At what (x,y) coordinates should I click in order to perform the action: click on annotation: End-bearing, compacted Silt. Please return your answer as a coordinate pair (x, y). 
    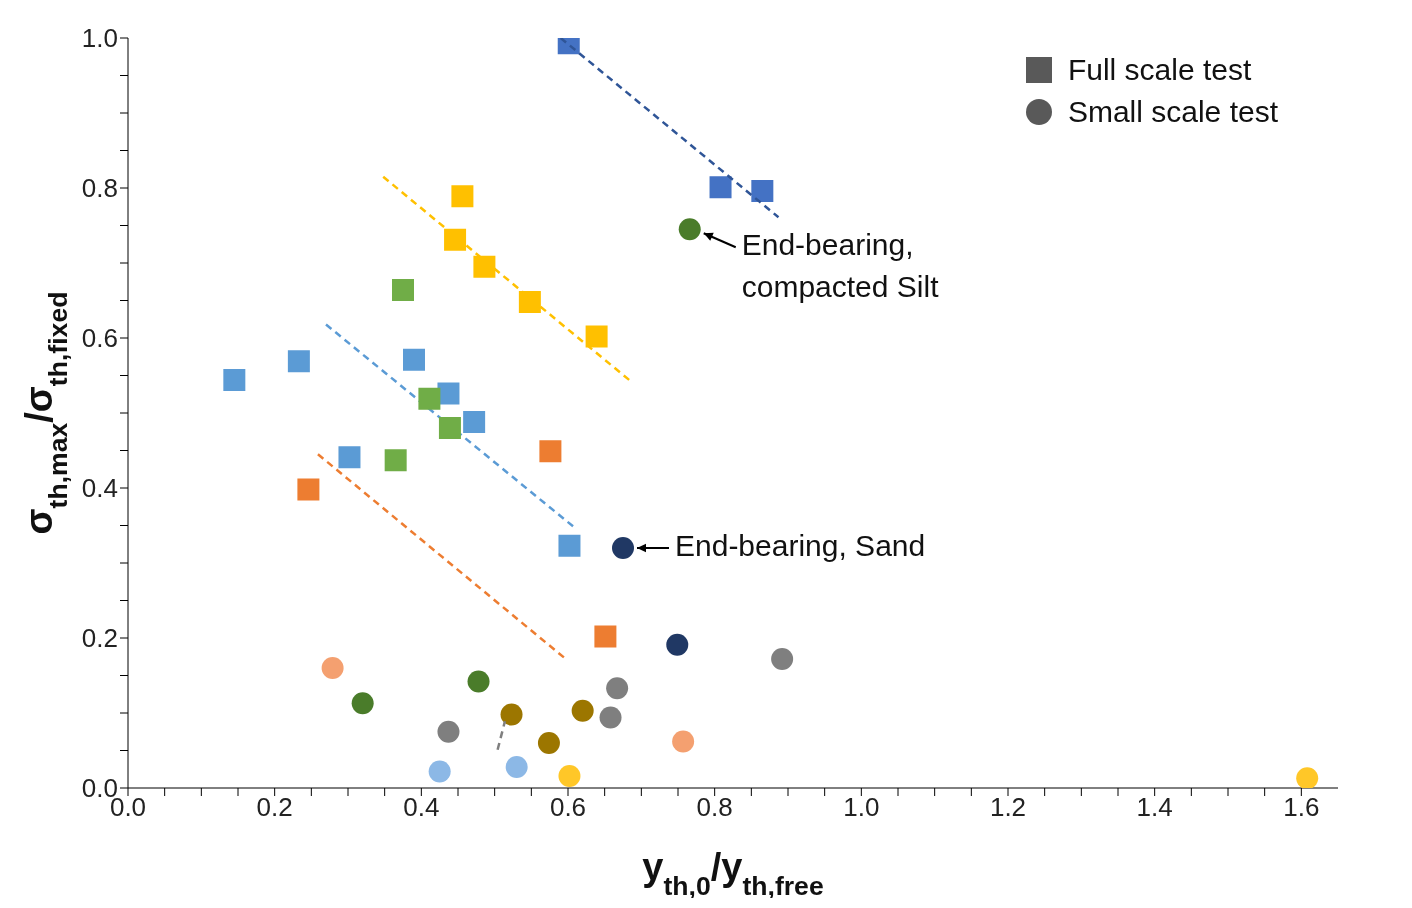
    Looking at the image, I should click on (840, 266).